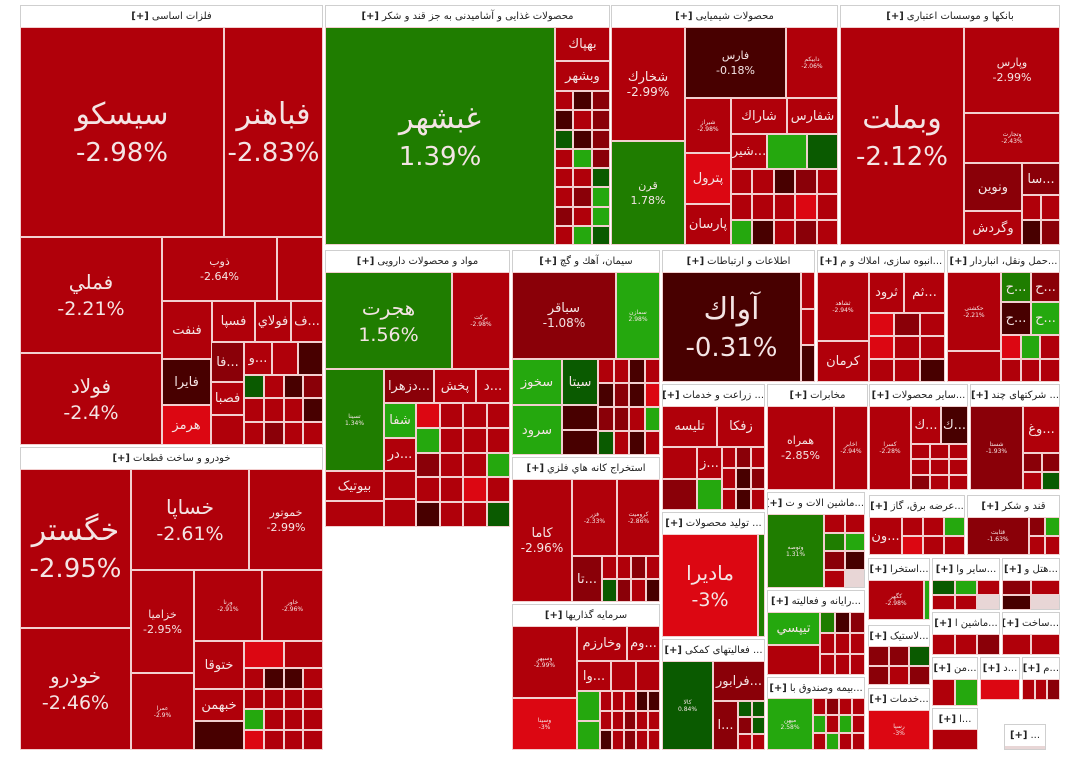 The height and width of the screenshot is (769, 1080). I want to click on stock-tile: فارس -0.18%, so click(735, 62).